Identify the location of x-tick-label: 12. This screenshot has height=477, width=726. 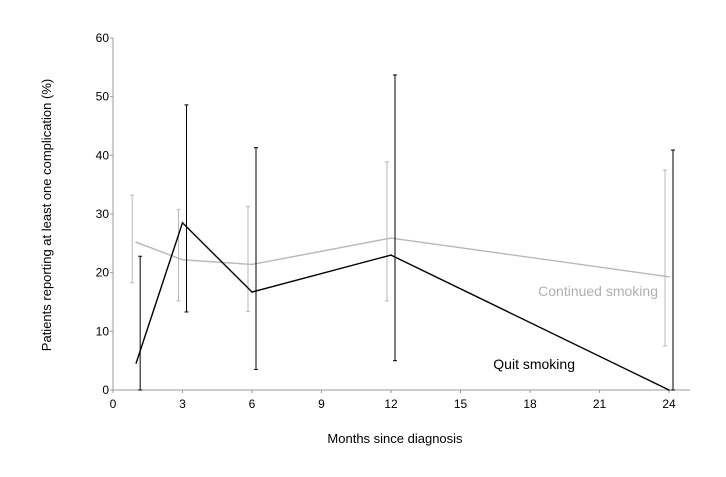
(391, 404).